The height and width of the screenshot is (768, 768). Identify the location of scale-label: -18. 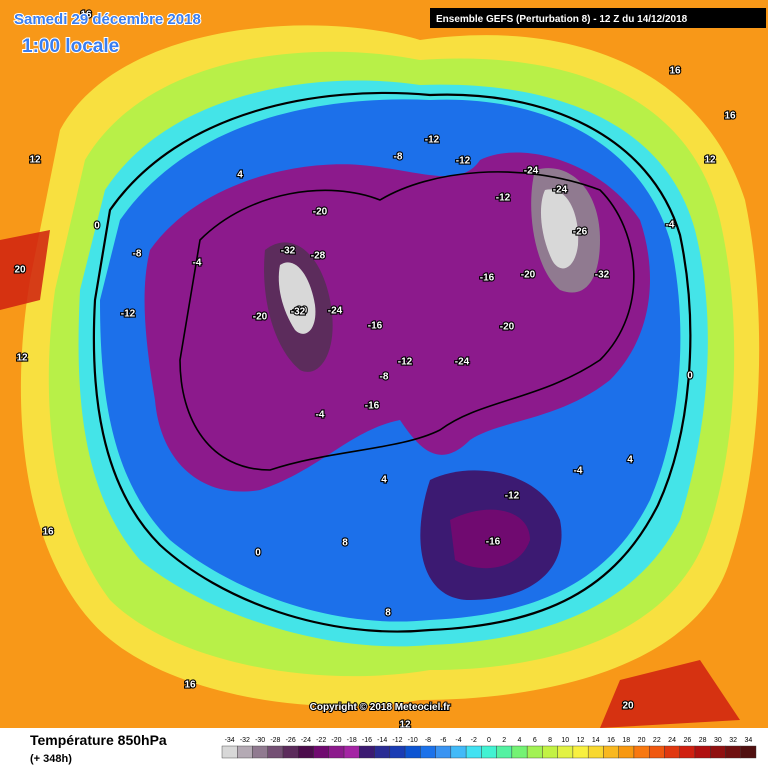
(352, 740).